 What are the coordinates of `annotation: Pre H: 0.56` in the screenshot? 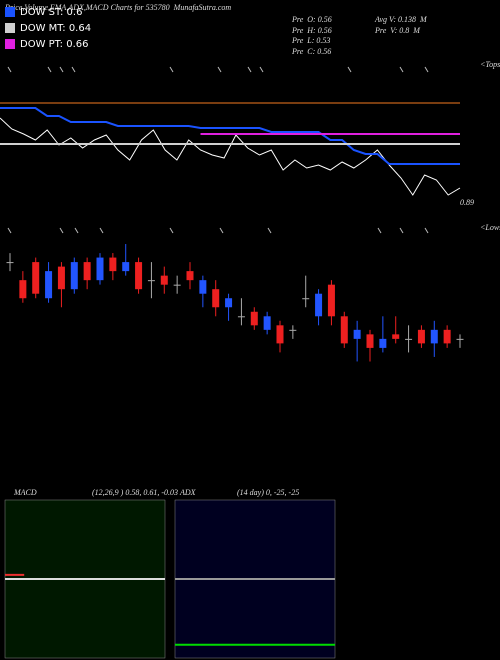 It's located at (311, 30).